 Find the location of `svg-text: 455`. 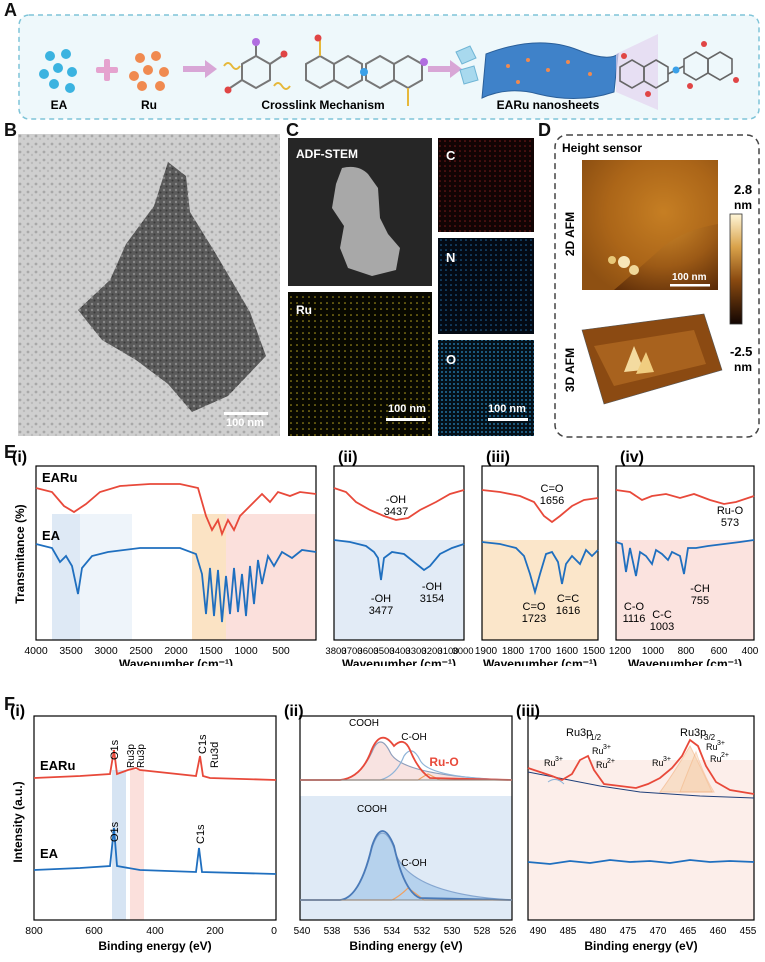

svg-text: 455 is located at coordinates (748, 931).